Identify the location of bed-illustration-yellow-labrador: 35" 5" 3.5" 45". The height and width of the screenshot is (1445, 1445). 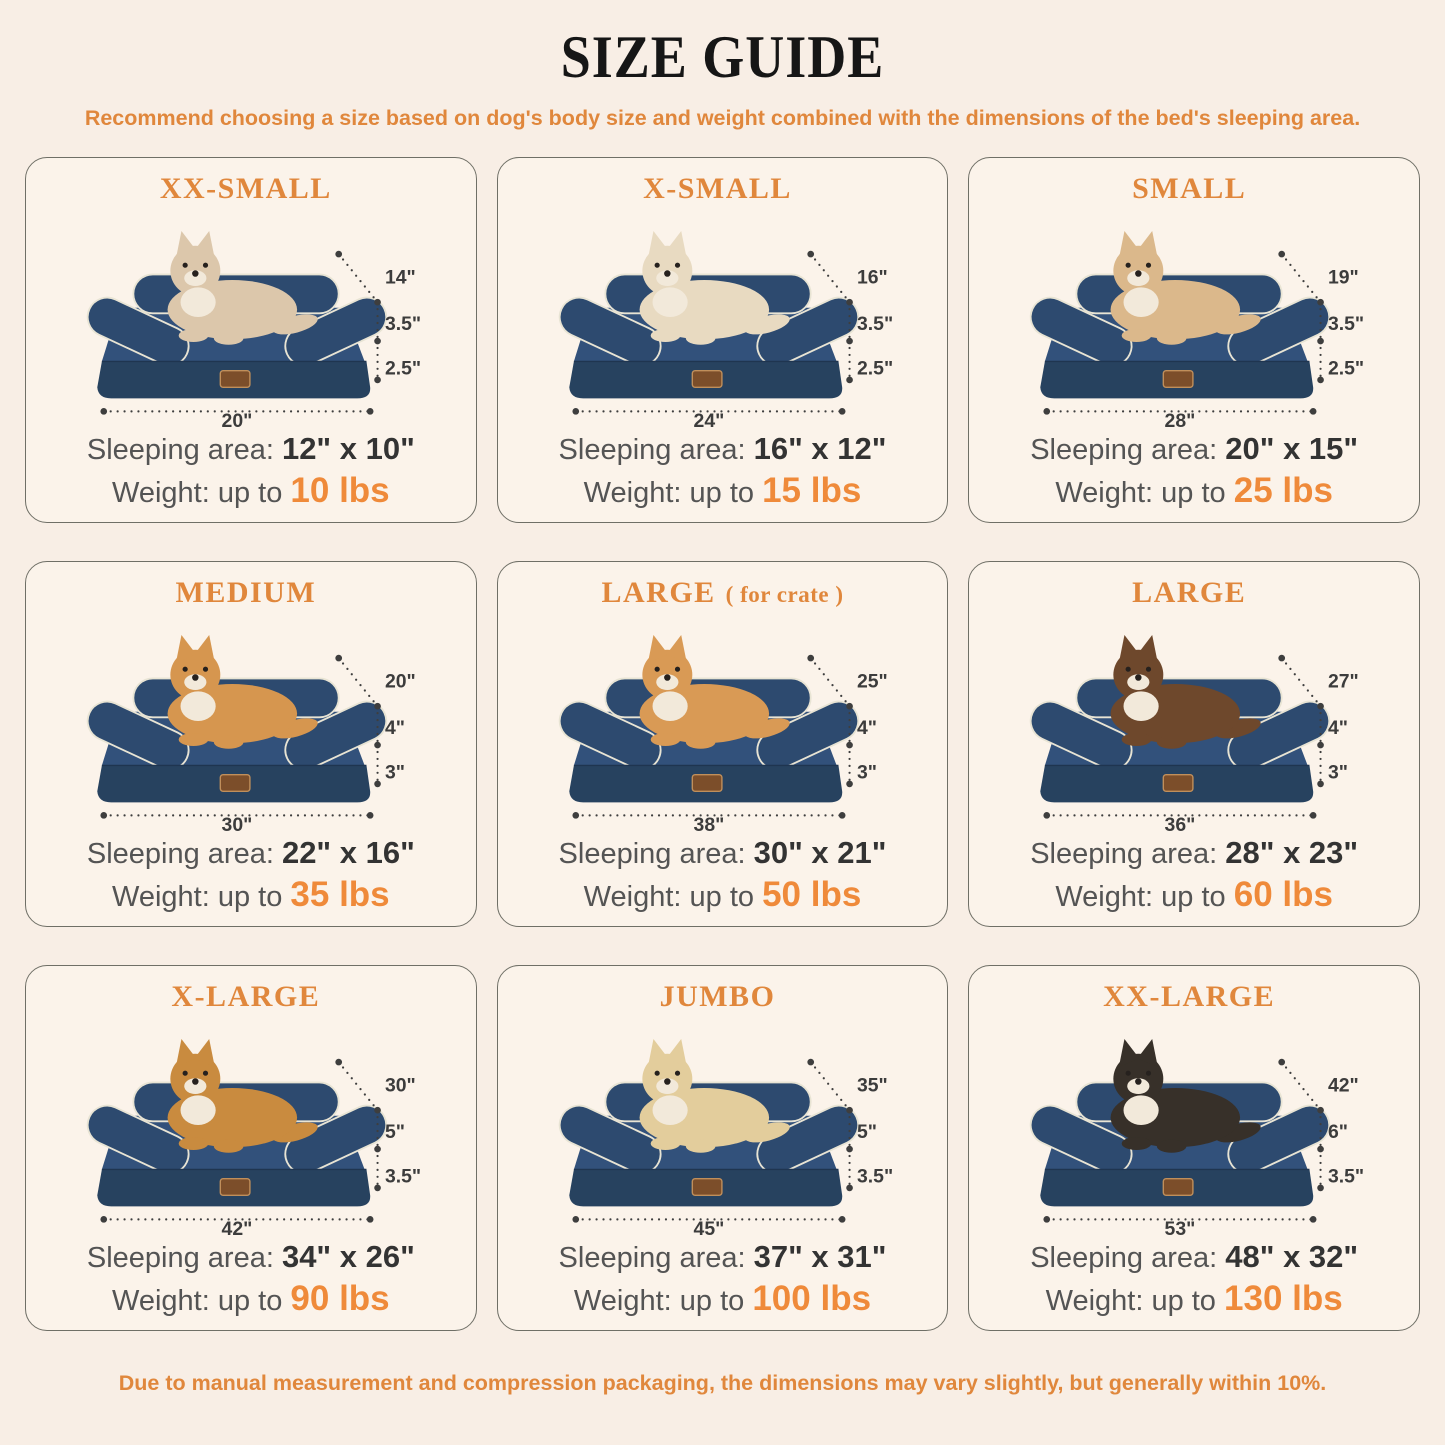
(700, 1125).